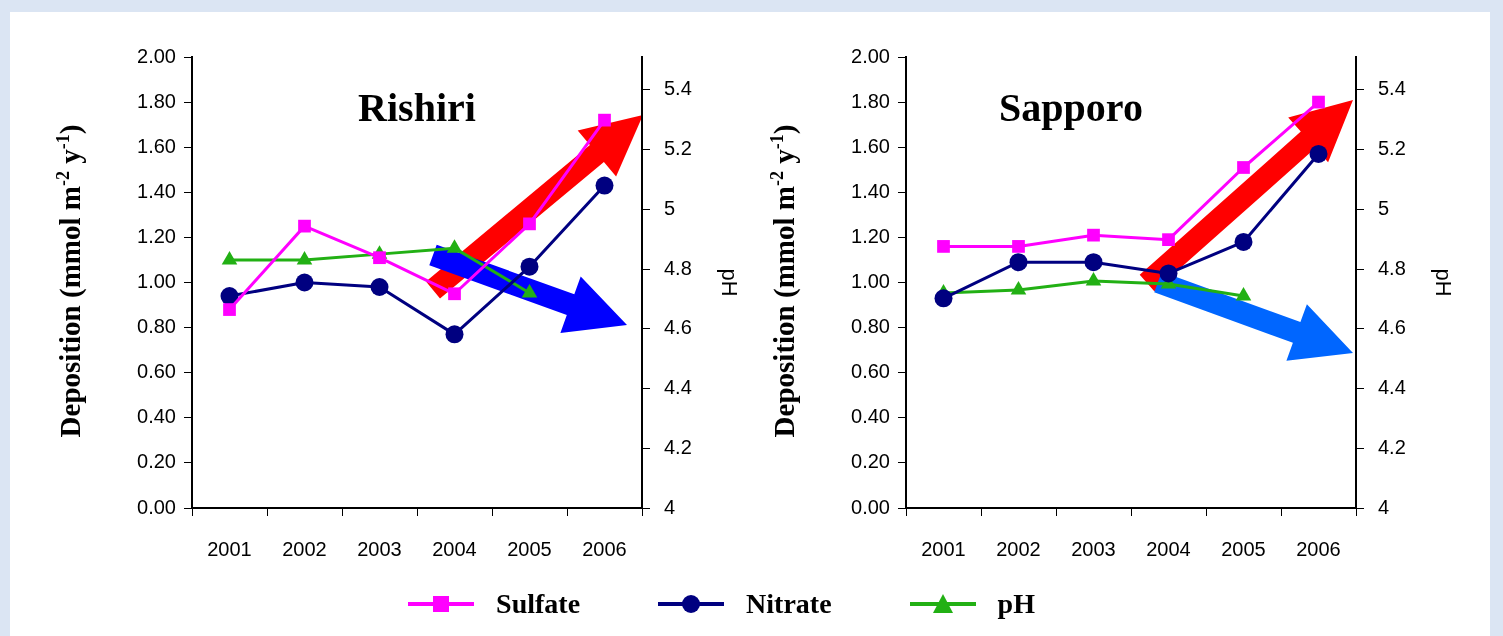  I want to click on legend-label: Nitrate, so click(789, 604).